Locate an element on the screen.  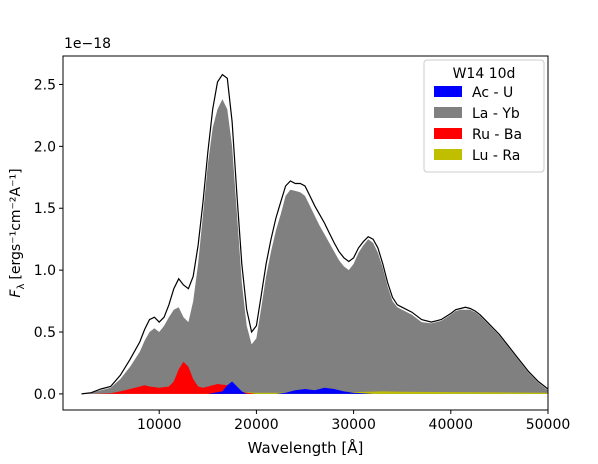
x-tick-label: 50000 is located at coordinates (548, 425).